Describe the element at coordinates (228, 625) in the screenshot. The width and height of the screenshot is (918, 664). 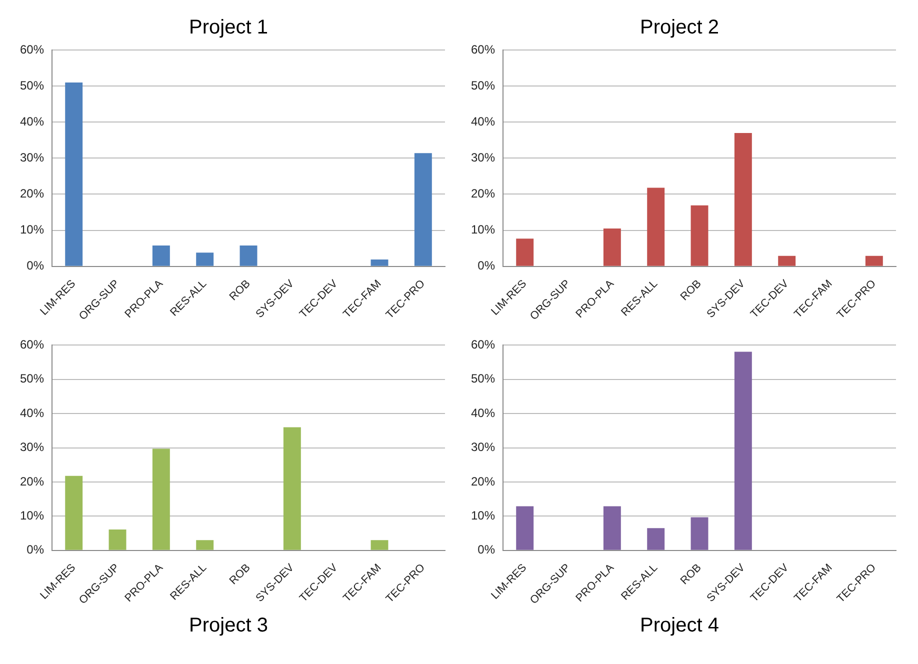
I see `text: Project 3` at that location.